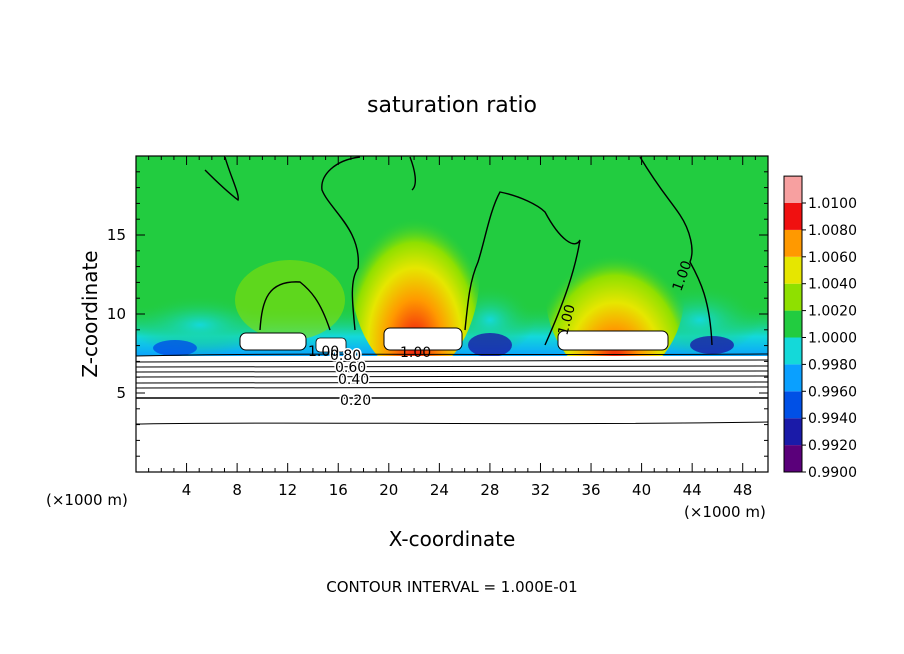  I want to click on colorbar-label: 1.0100, so click(832, 204).